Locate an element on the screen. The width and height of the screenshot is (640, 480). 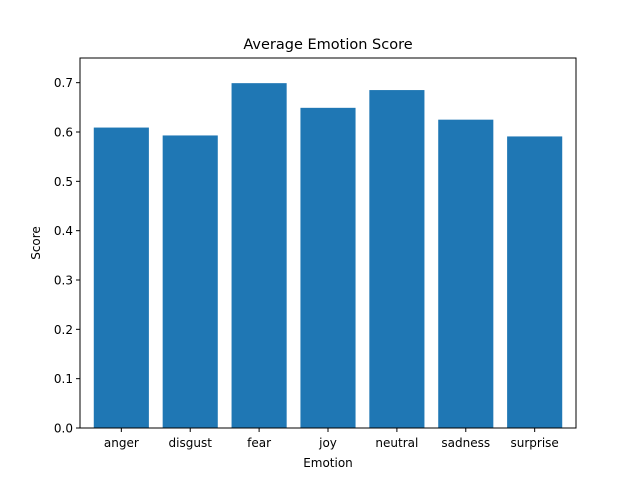
y-tick-label: 0.5 is located at coordinates (63, 182).